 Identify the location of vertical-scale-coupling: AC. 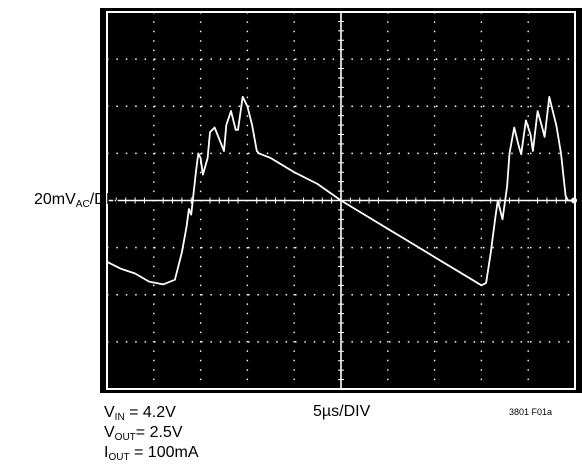
(82, 204).